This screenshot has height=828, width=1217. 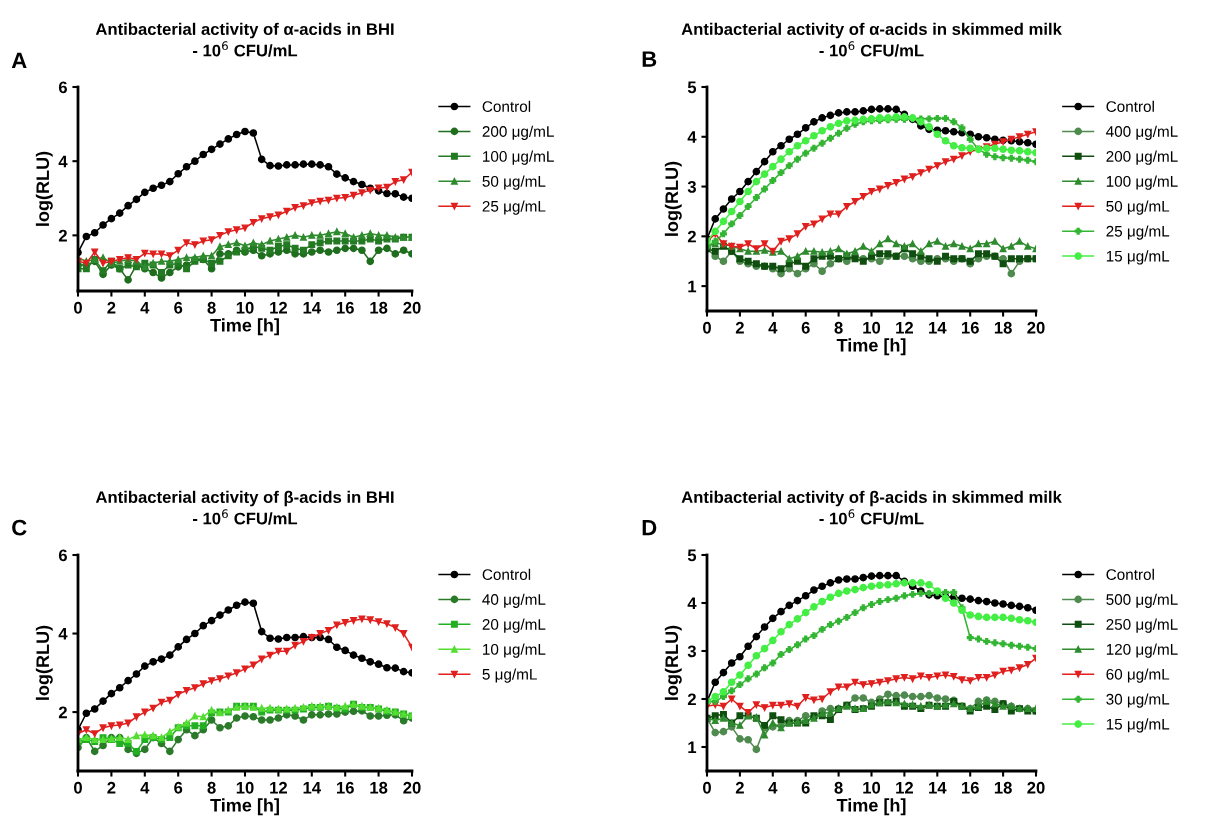 I want to click on text: D, so click(x=649, y=527).